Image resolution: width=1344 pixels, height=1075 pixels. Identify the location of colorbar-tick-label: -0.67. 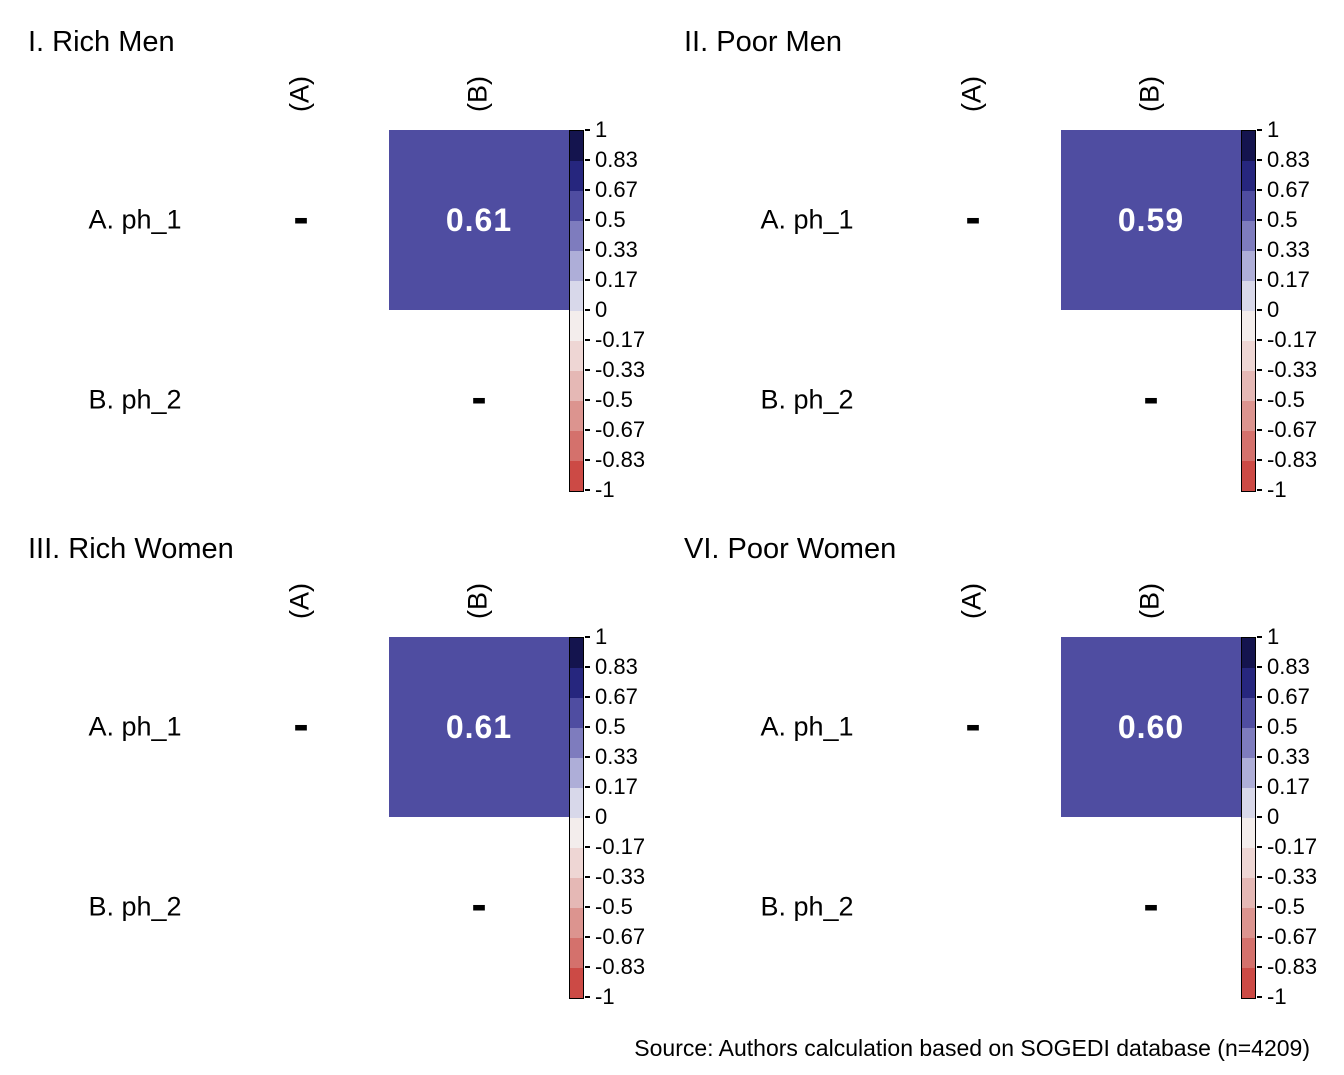
(1292, 429).